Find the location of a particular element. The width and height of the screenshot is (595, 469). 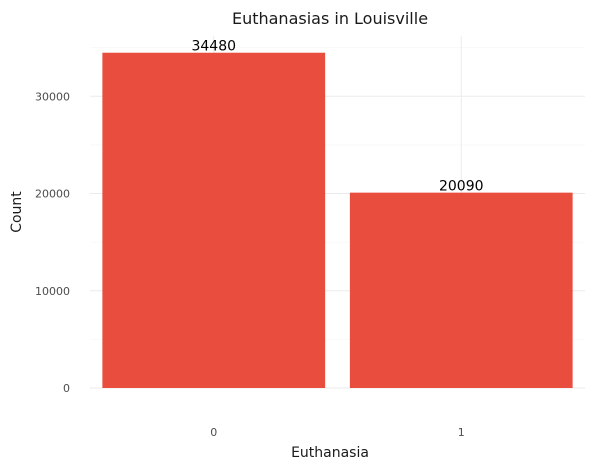

data-label-1: 20090 is located at coordinates (461, 187).